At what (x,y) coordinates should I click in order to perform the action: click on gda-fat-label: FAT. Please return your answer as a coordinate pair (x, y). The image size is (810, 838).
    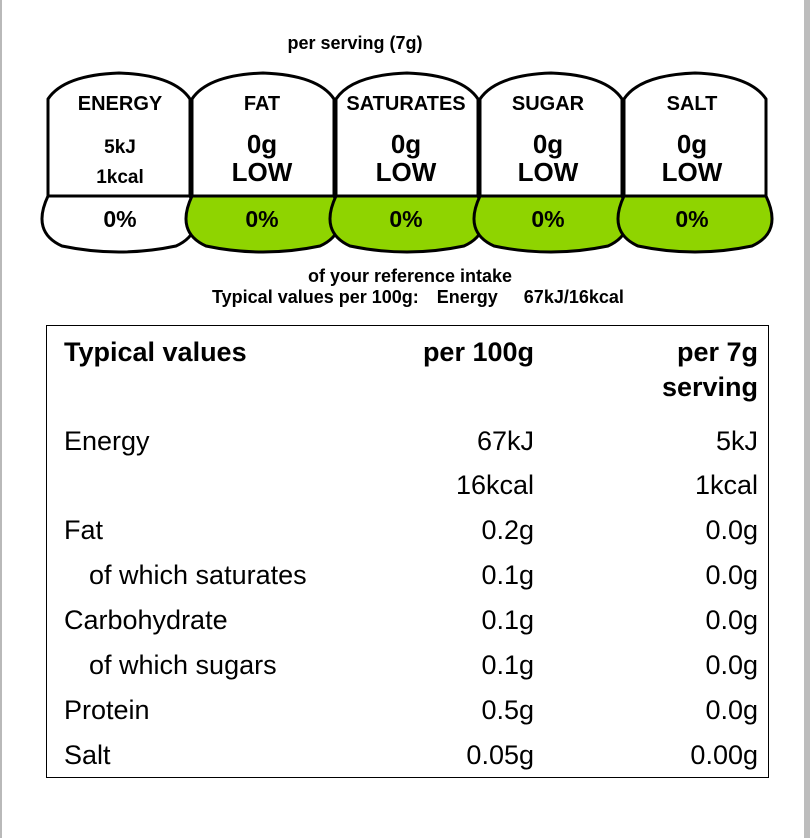
    Looking at the image, I should click on (262, 104).